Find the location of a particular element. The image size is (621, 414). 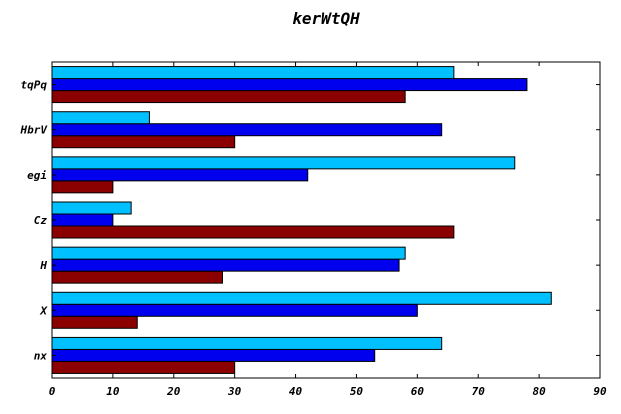

x-tick-label: 0 is located at coordinates (52, 391).